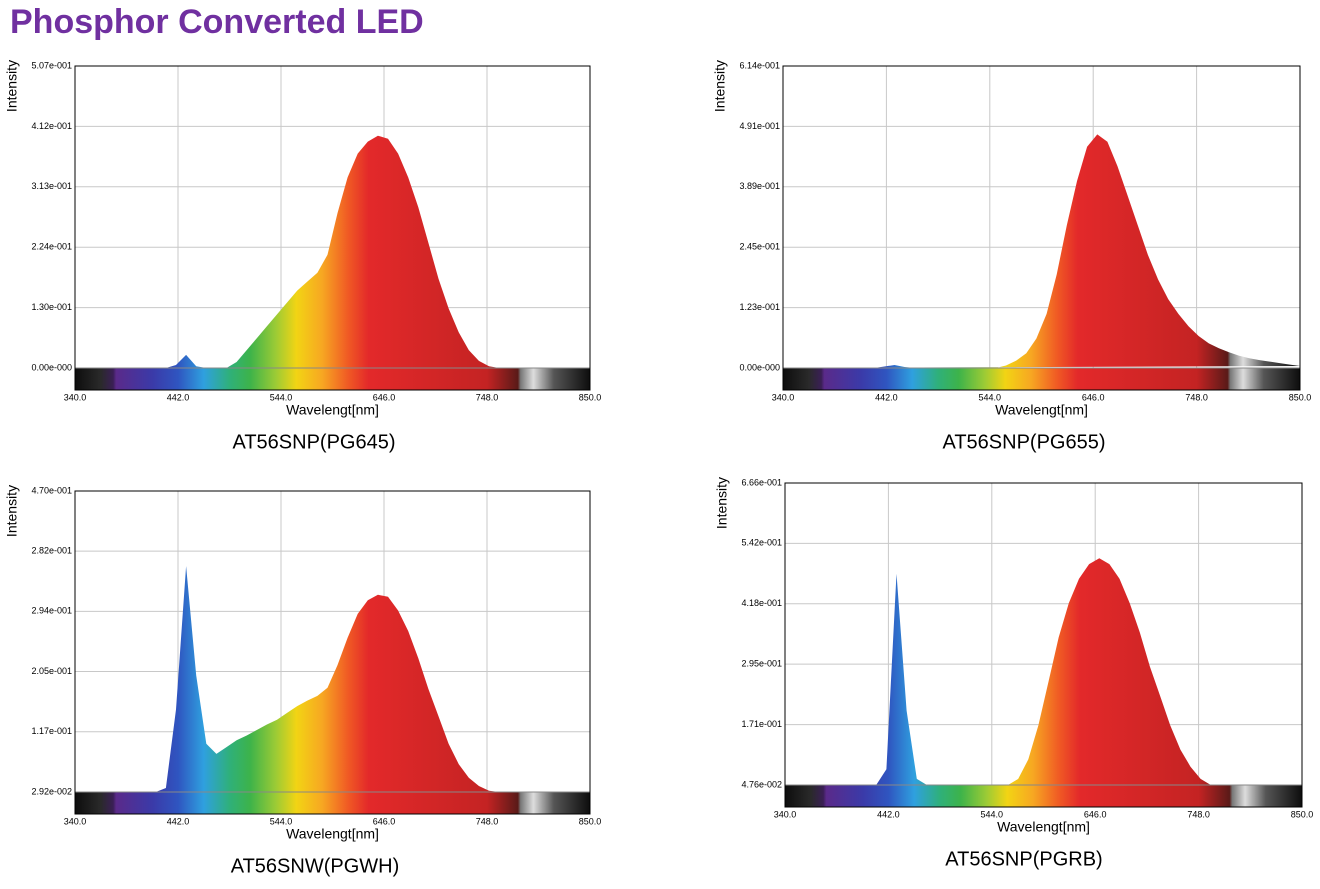 The height and width of the screenshot is (889, 1320). Describe the element at coordinates (51, 611) in the screenshot. I see `y-tick-label: 2.94e-001` at that location.